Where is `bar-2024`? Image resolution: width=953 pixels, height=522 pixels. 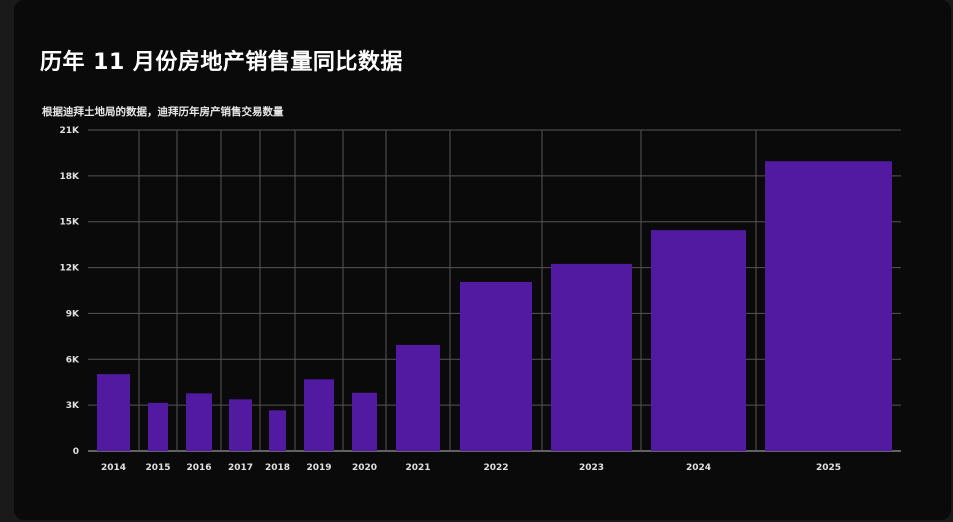 bar-2024 is located at coordinates (698, 340).